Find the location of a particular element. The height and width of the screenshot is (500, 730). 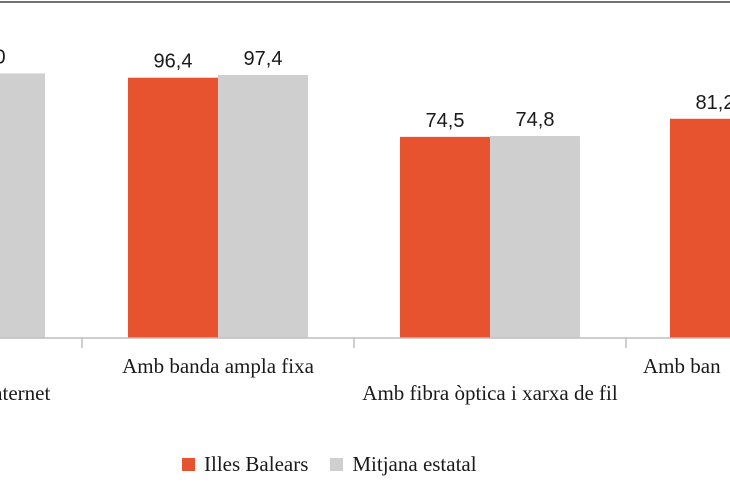

legend-label-mitjana-estatal: Mitjana estatal is located at coordinates (414, 464).